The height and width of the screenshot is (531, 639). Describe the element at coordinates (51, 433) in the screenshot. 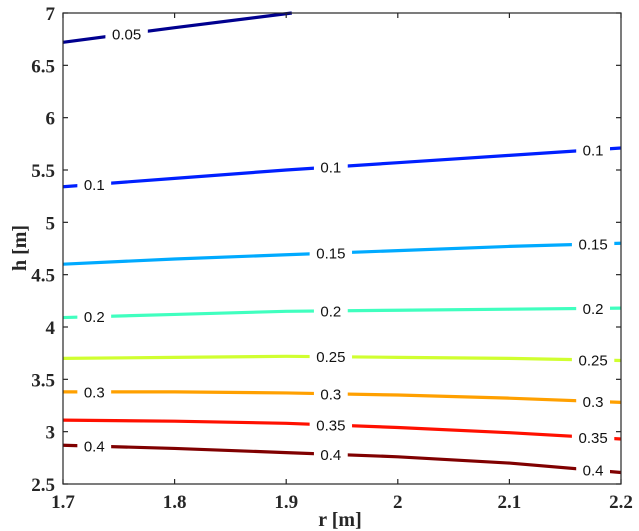

I see `y-tick-label: 3` at that location.